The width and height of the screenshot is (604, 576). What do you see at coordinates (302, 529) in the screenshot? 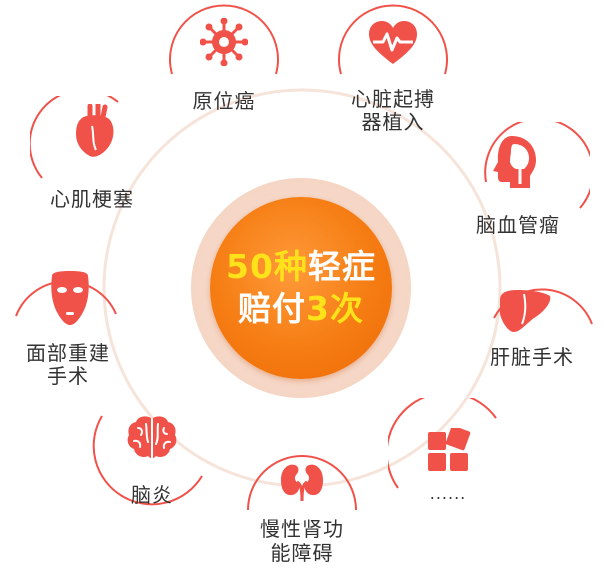
I see `item-label-line-1: 慢性肾功` at bounding box center [302, 529].